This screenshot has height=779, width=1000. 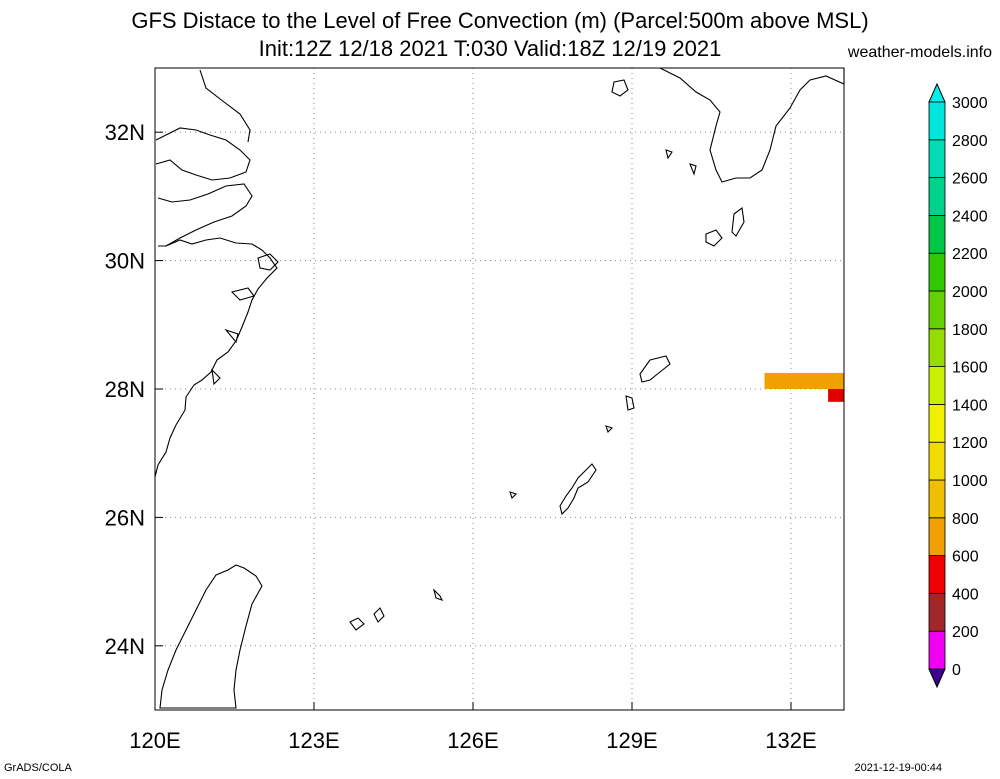 What do you see at coordinates (578, 489) in the screenshot?
I see `okinawa-island` at bounding box center [578, 489].